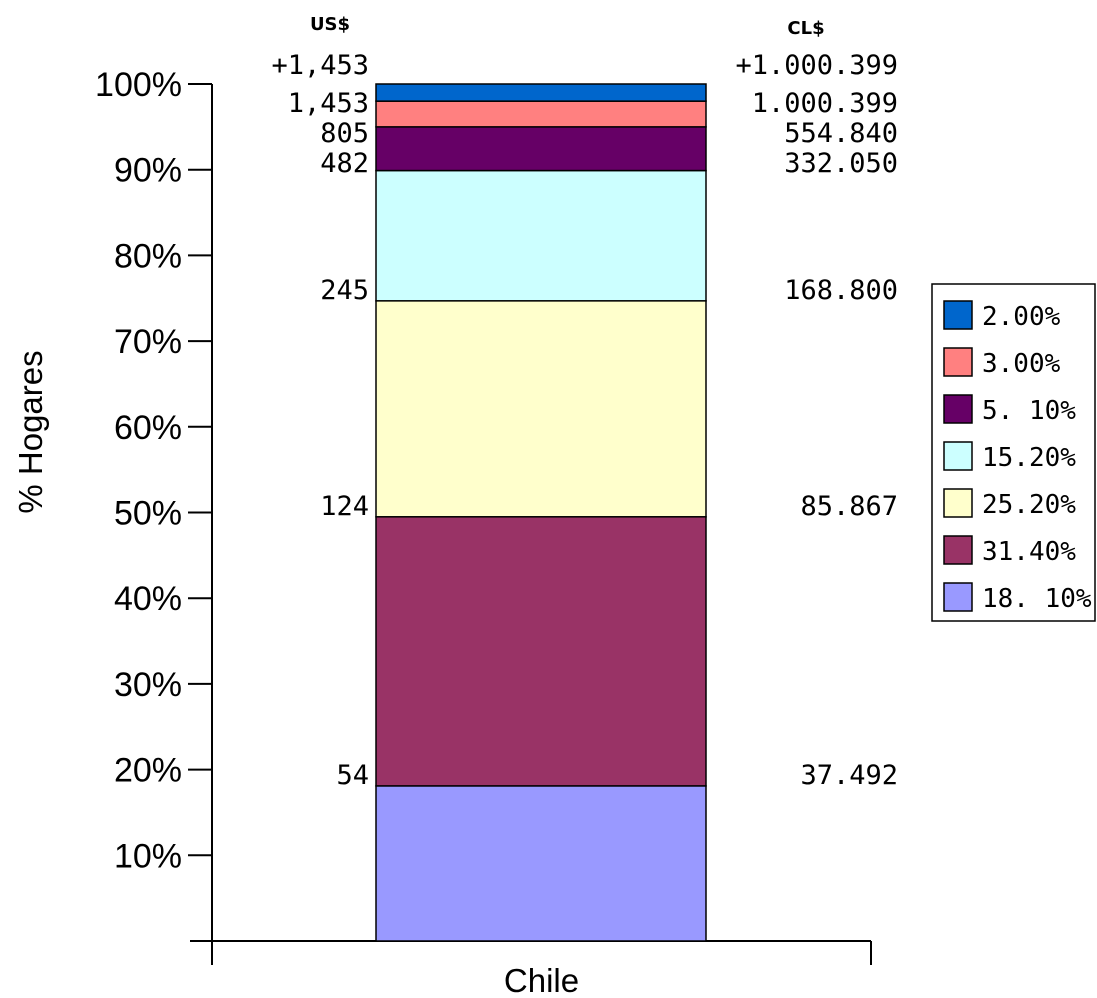 This screenshot has width=1097, height=998. I want to click on clp-boundary-label: +1.000.399, so click(816, 65).